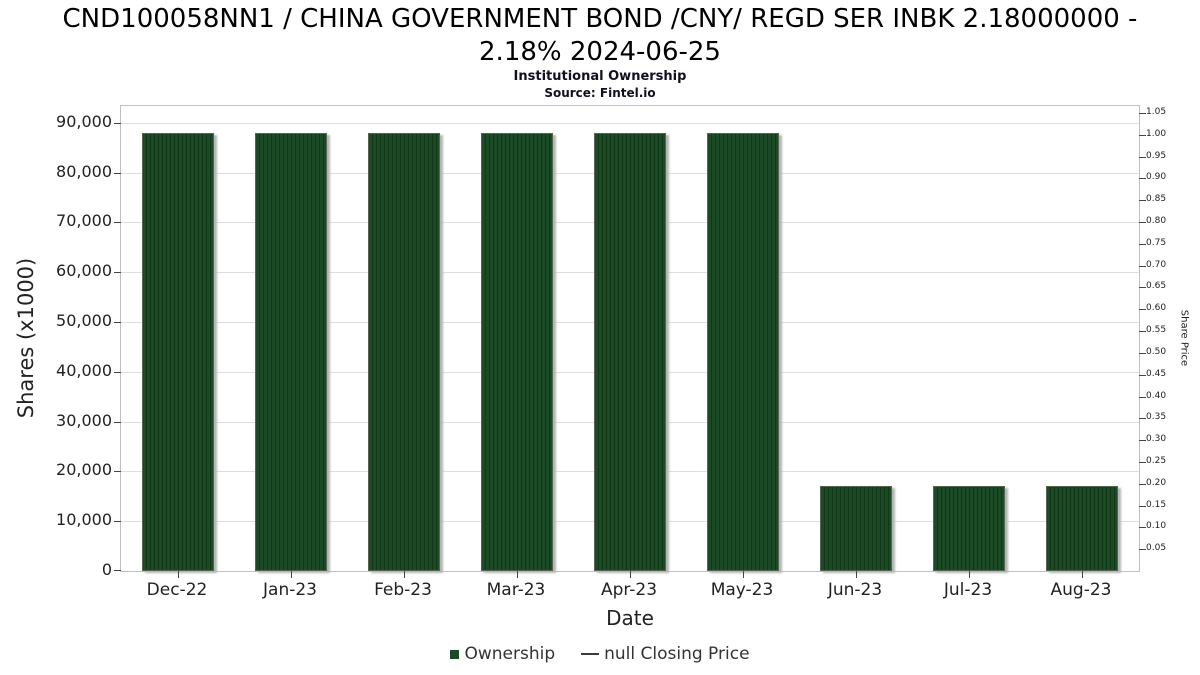  Describe the element at coordinates (84, 370) in the screenshot. I see `y-axis-left-tick-label: 40,000` at that location.